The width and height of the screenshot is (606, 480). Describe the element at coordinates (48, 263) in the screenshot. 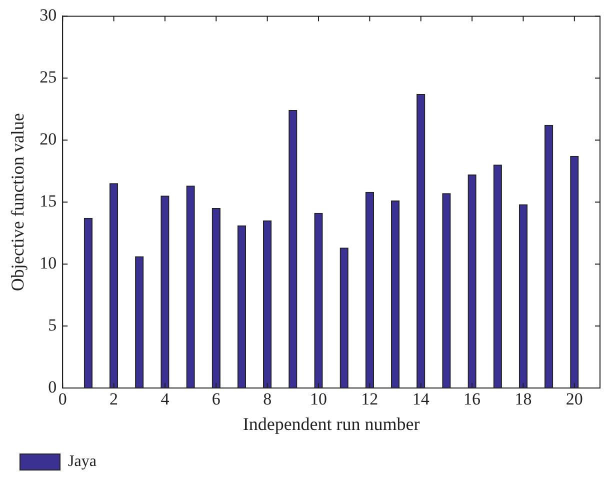

I see `y-tick-label: 10` at that location.